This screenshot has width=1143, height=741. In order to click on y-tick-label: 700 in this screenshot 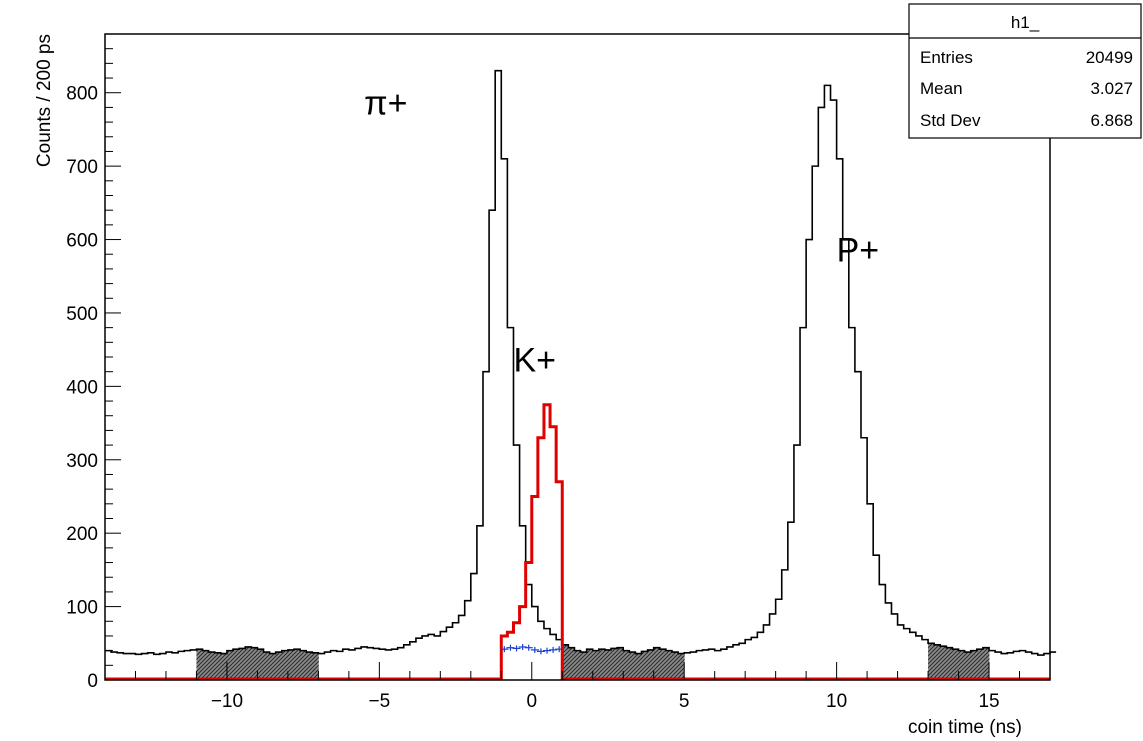, I will do `click(82, 167)`.